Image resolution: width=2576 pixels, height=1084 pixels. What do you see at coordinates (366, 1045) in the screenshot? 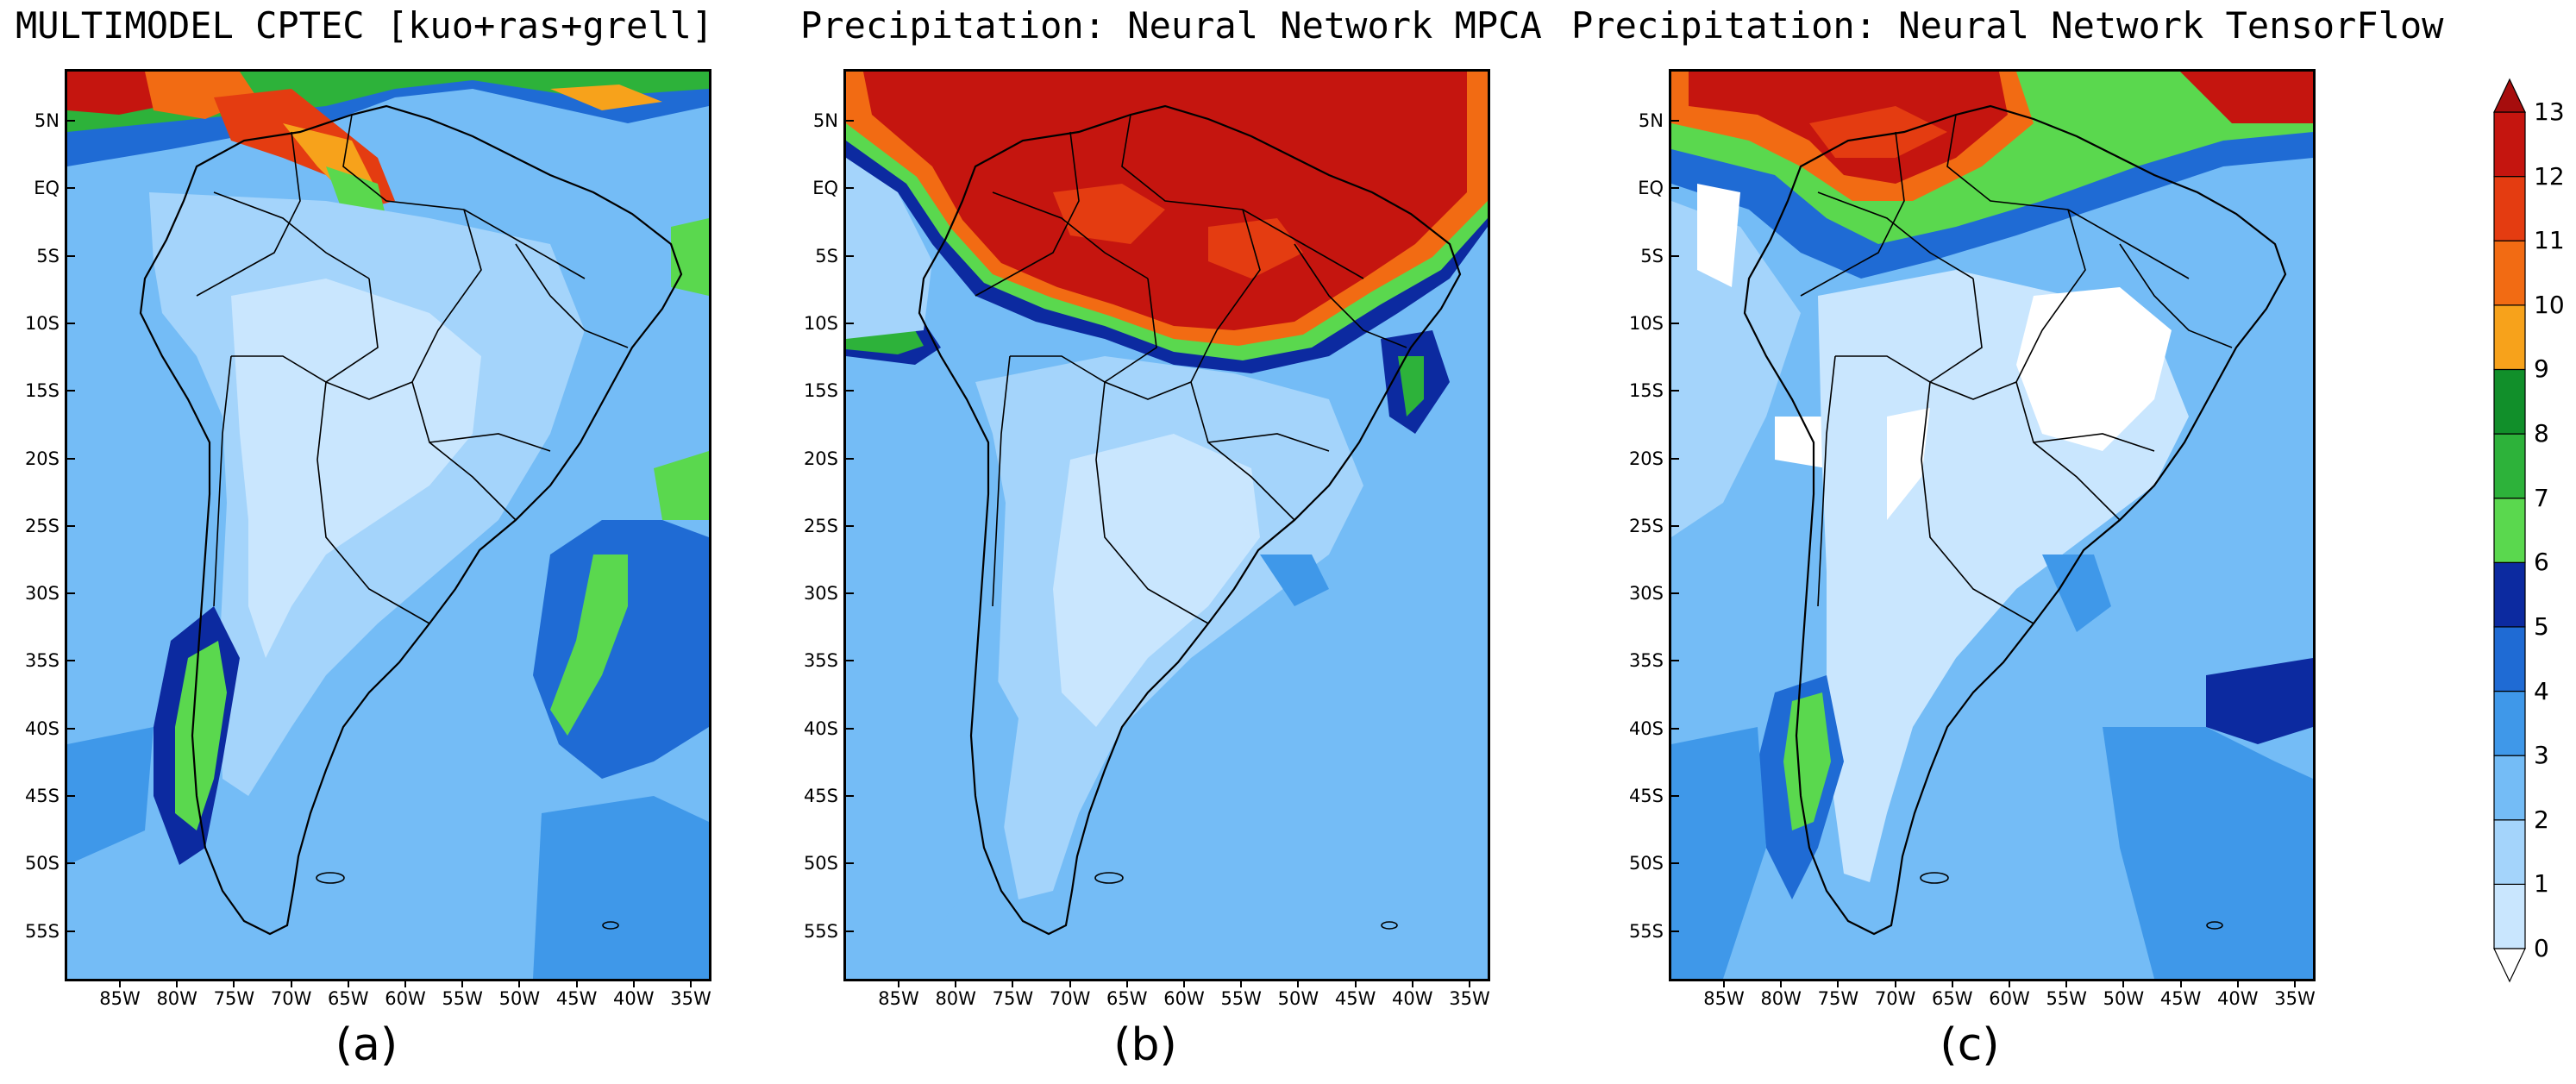
I see `panel-a-label: (a)` at bounding box center [366, 1045].